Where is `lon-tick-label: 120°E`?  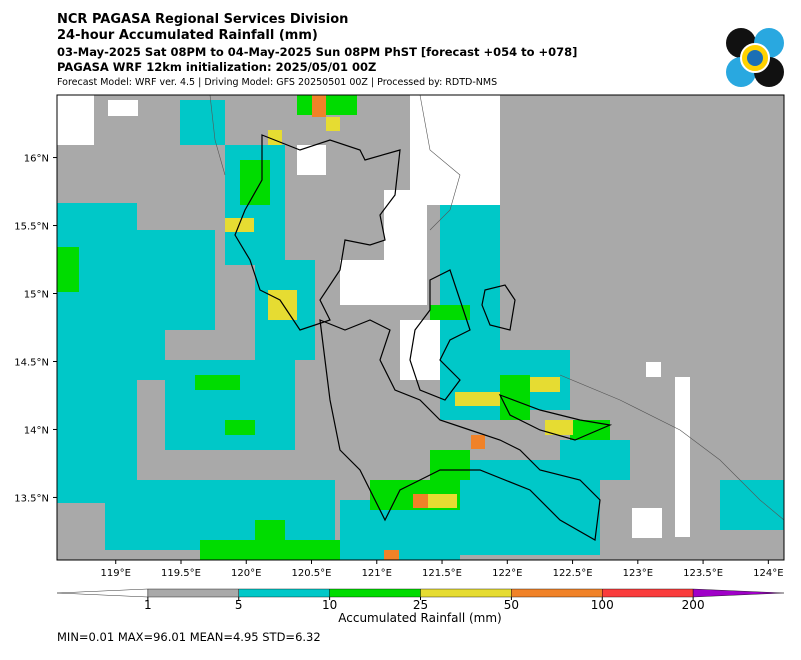 lon-tick-label: 120°E is located at coordinates (246, 573).